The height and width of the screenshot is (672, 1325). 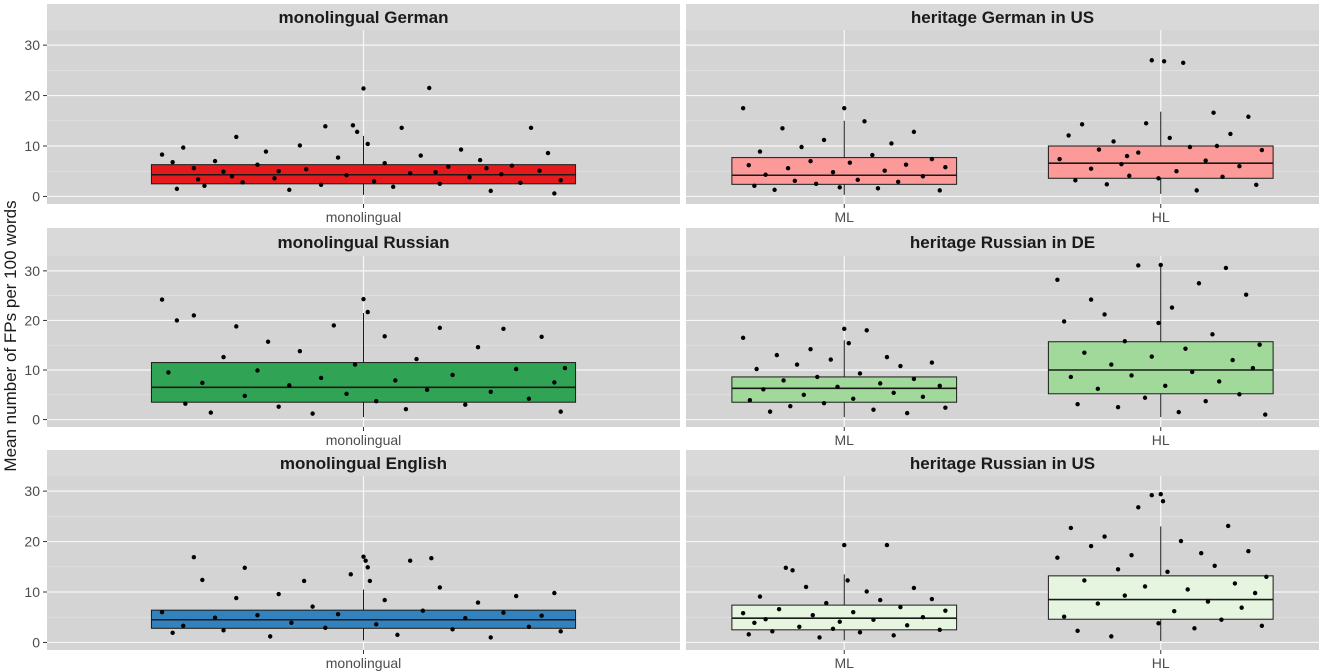 I want to click on x-tick-label: HL, so click(x=1161, y=217).